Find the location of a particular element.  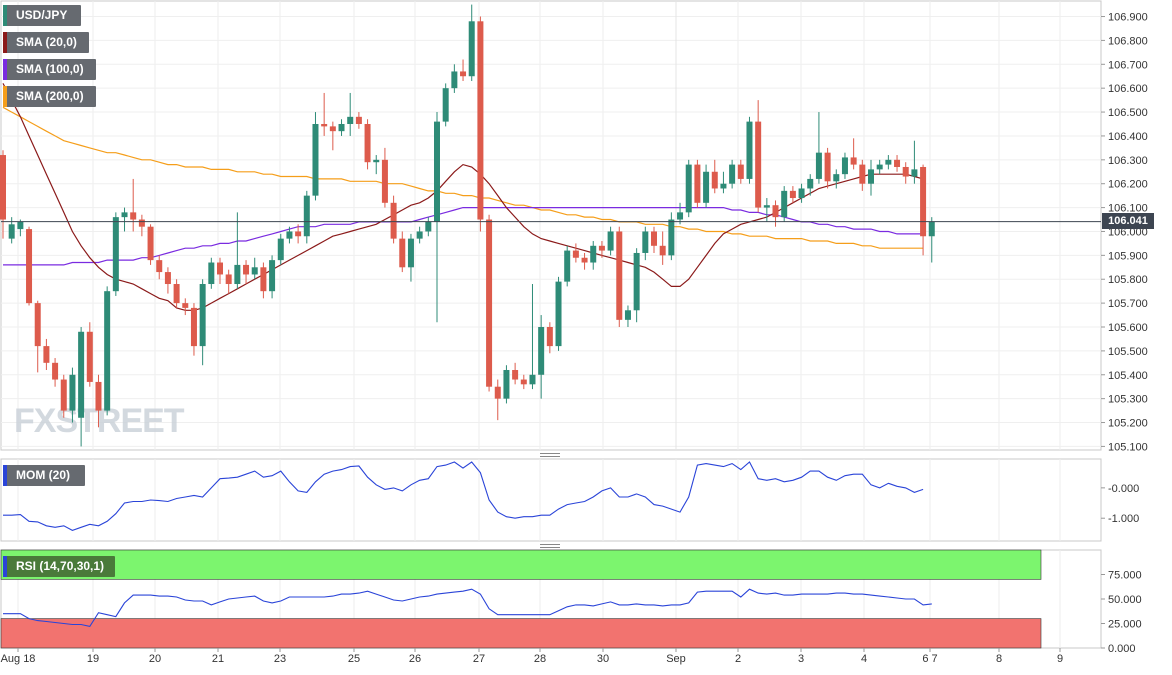

y-tick-label-5: 106.400 is located at coordinates (1128, 137).